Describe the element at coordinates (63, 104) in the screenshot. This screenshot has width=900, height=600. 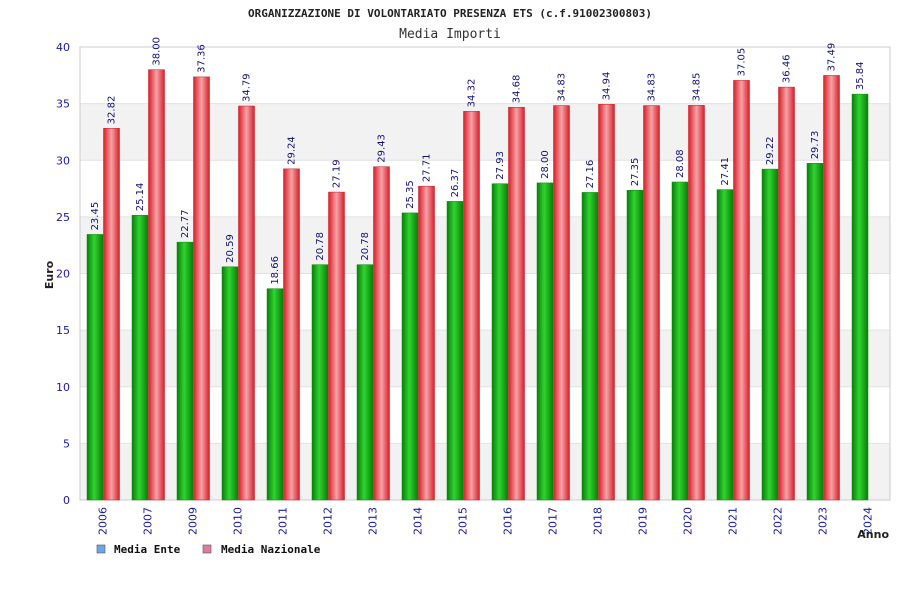
I see `y-tick-label: 35` at that location.